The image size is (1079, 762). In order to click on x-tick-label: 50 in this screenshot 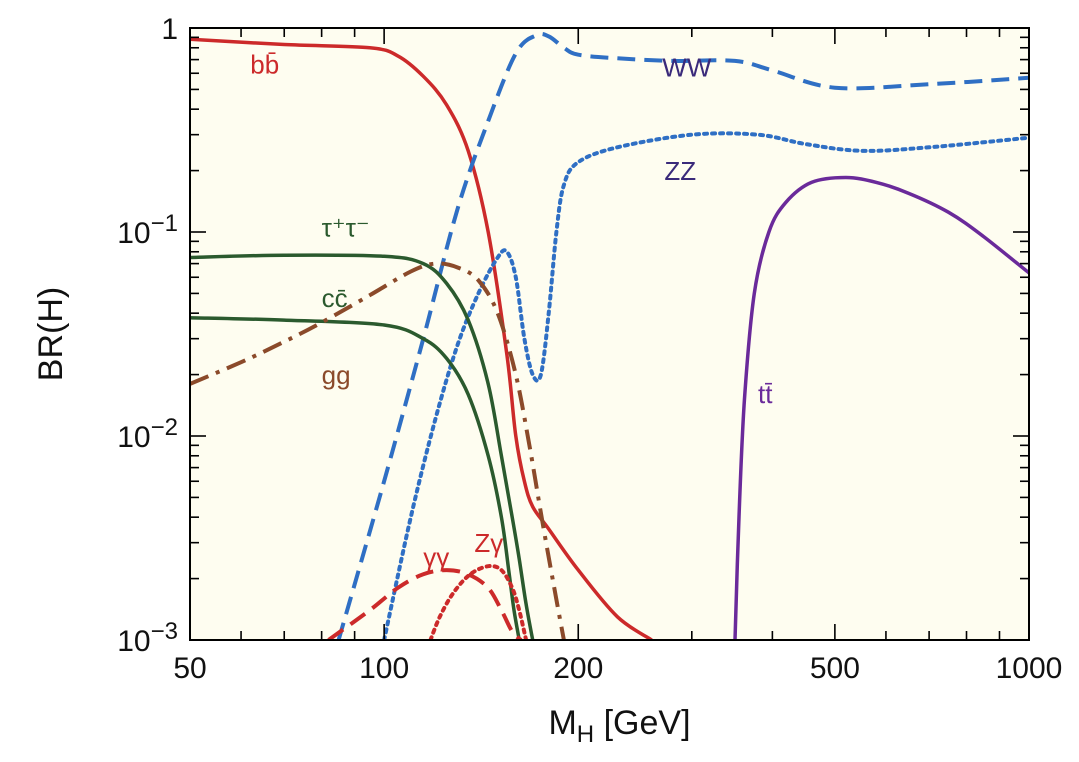, I will do `click(189, 668)`.